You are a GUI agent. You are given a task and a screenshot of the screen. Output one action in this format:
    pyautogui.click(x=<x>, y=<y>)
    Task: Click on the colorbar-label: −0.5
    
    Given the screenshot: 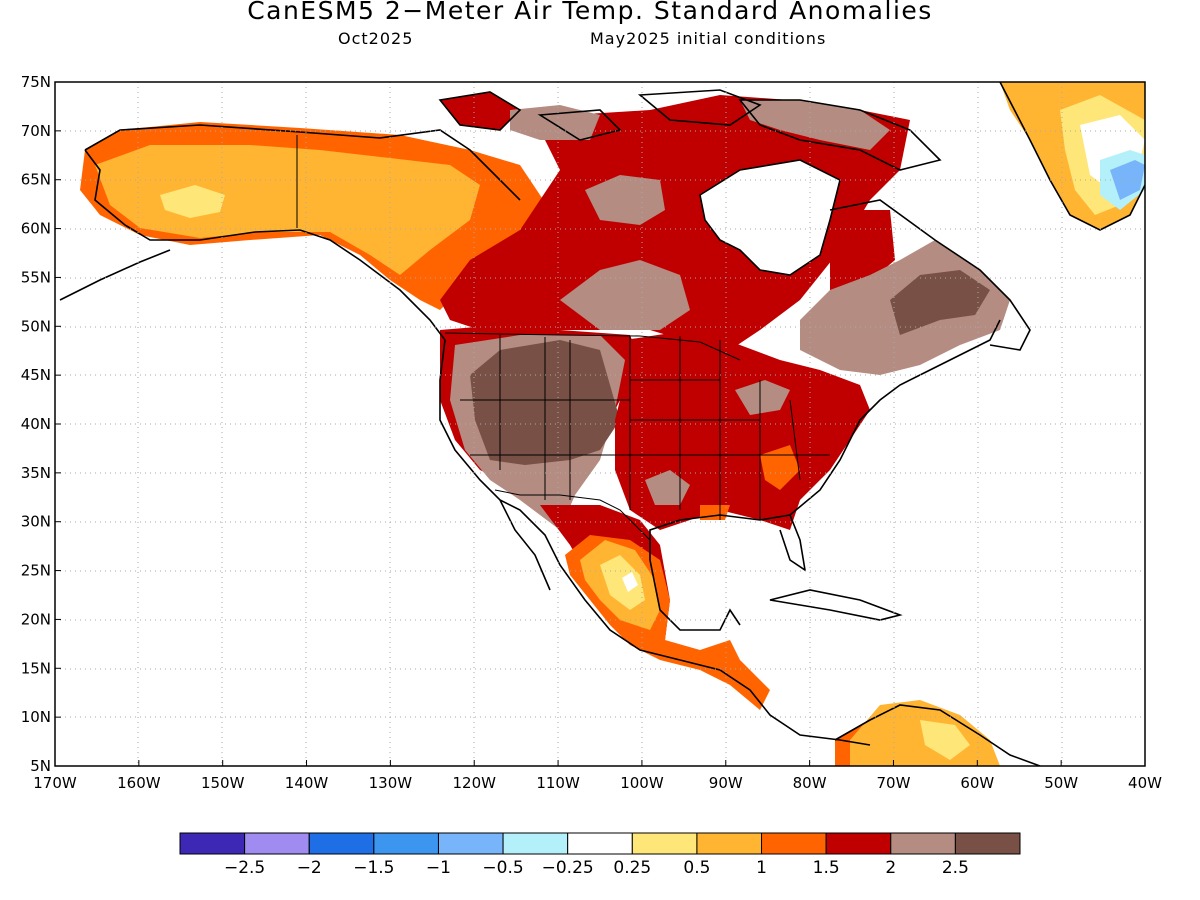 What is the action you would take?
    pyautogui.click(x=502, y=868)
    